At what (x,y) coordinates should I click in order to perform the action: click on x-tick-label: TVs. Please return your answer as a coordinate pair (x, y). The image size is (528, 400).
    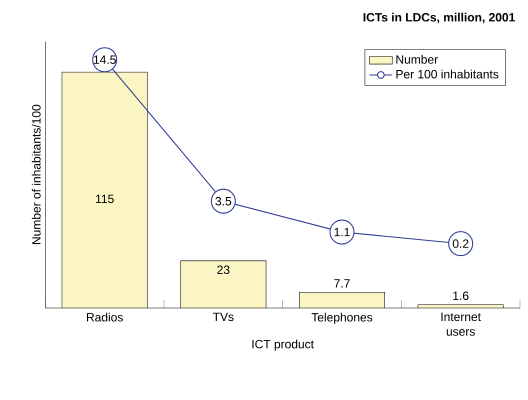
    Looking at the image, I should click on (223, 317).